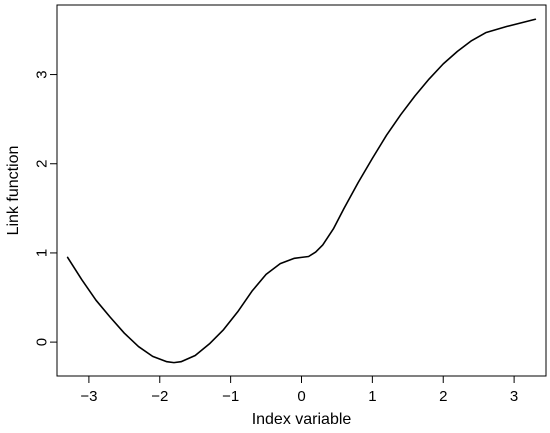 Image resolution: width=550 pixels, height=433 pixels. Describe the element at coordinates (372, 396) in the screenshot. I see `x-tick-label: 1` at that location.